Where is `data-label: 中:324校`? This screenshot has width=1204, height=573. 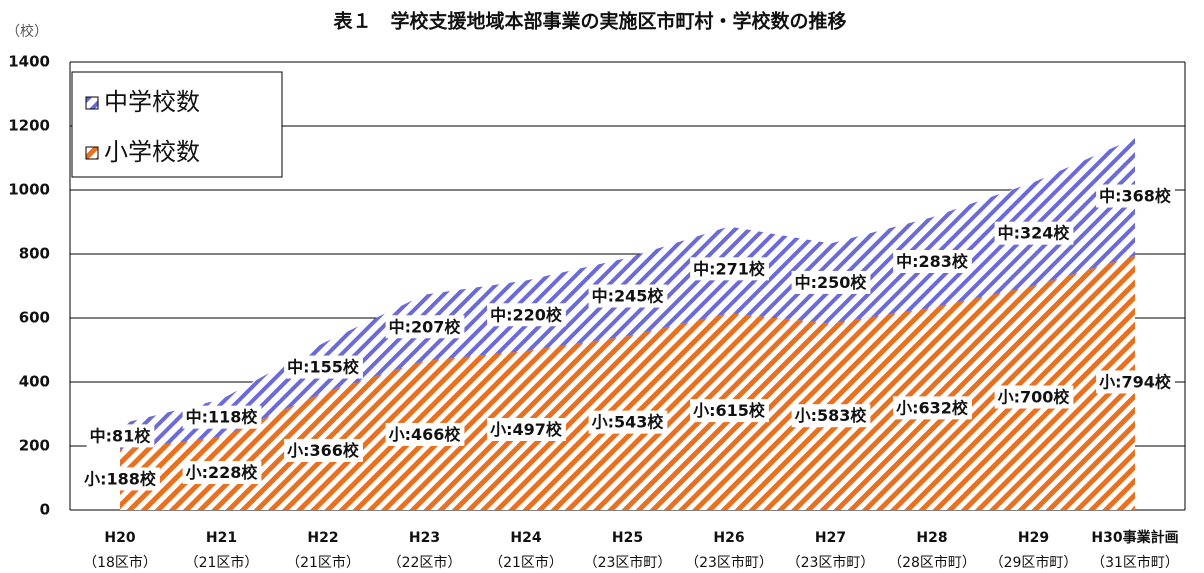 data-label: 中:324校 is located at coordinates (1034, 233).